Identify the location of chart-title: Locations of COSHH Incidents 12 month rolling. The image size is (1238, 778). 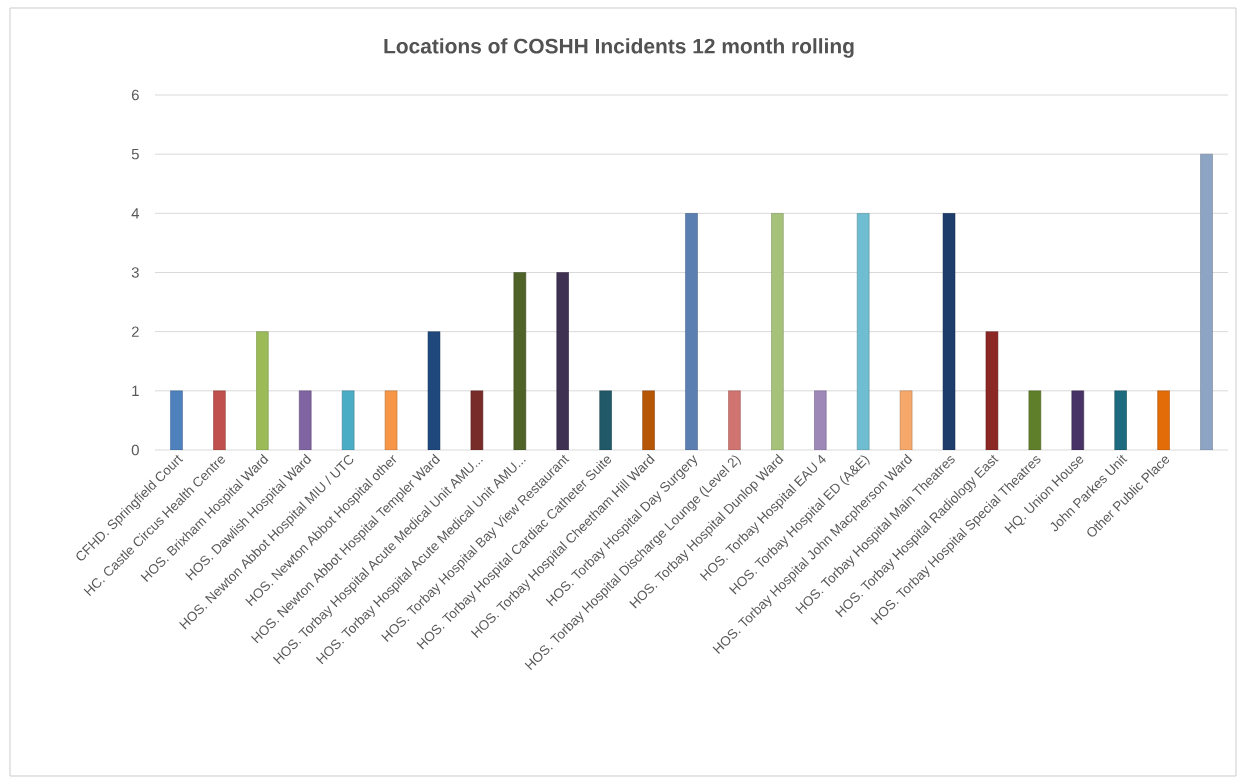
(619, 48).